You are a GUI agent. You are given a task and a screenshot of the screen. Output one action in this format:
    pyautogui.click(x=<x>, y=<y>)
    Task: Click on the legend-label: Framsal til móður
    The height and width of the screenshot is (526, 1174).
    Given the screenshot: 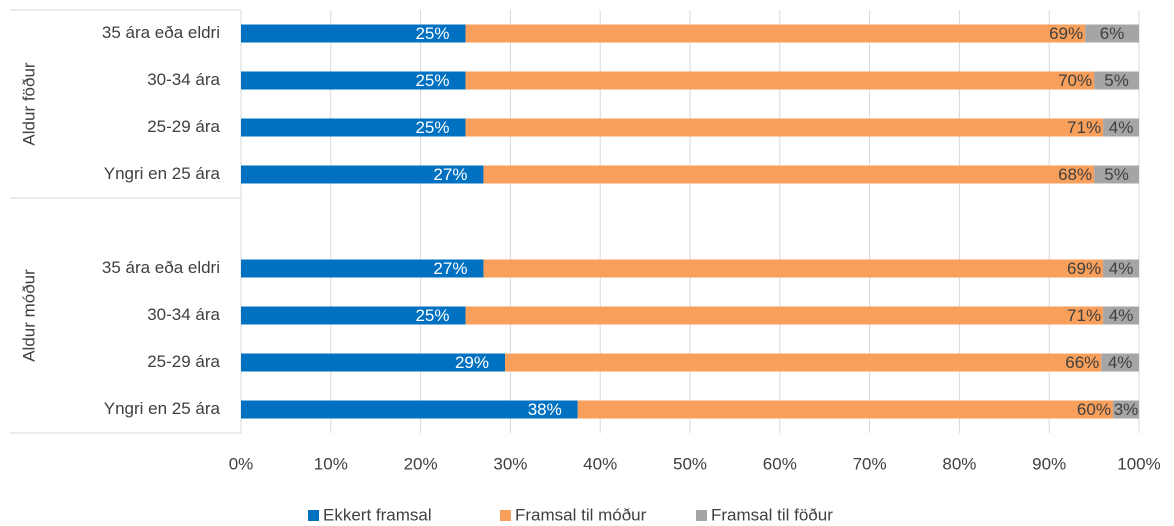 What is the action you would take?
    pyautogui.click(x=581, y=514)
    